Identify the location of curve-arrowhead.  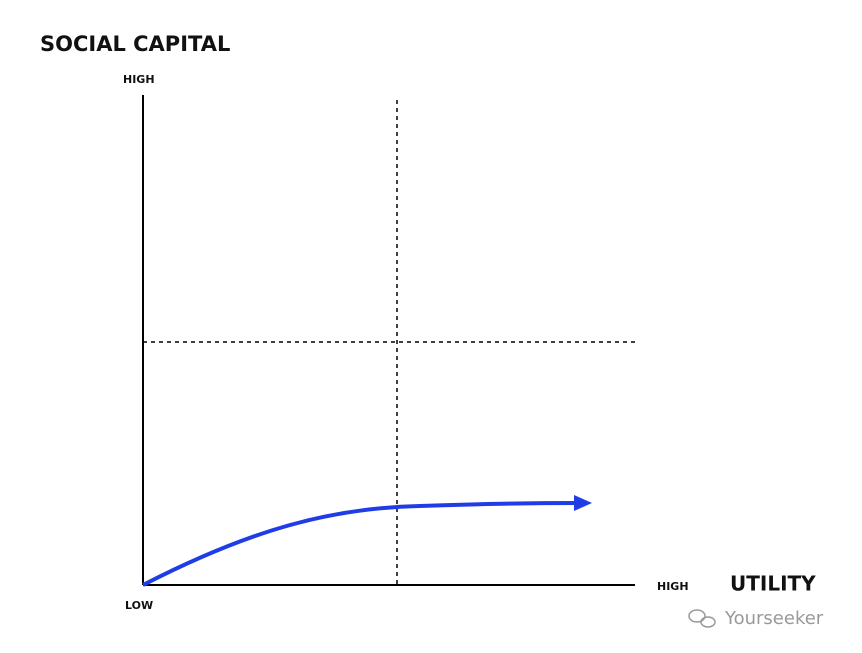
(583, 503).